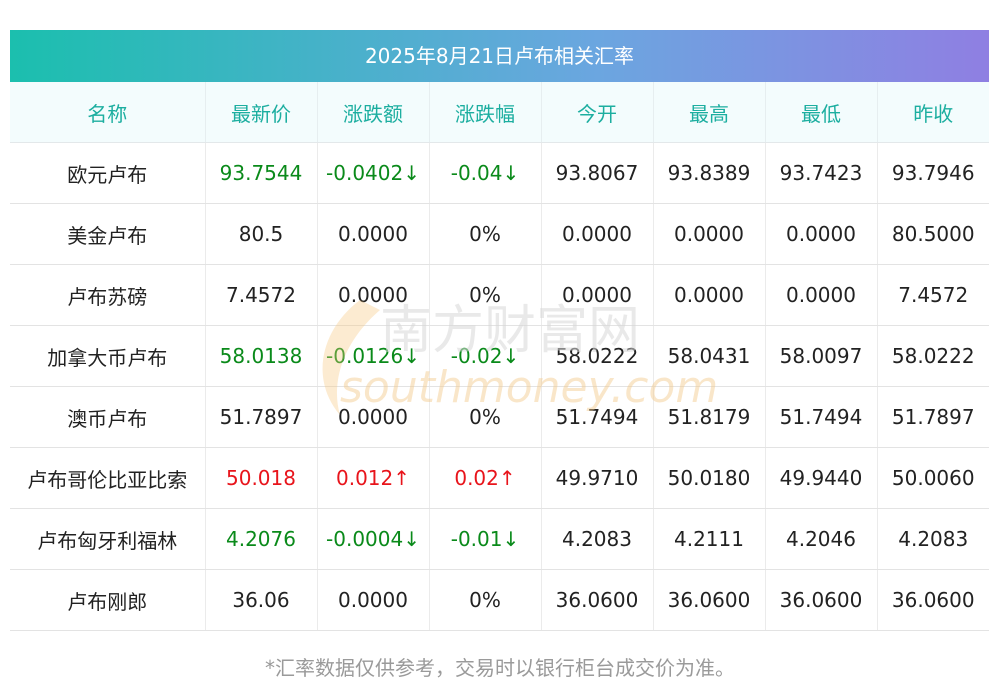  What do you see at coordinates (261, 112) in the screenshot?
I see `col-header-latest: 最新价` at bounding box center [261, 112].